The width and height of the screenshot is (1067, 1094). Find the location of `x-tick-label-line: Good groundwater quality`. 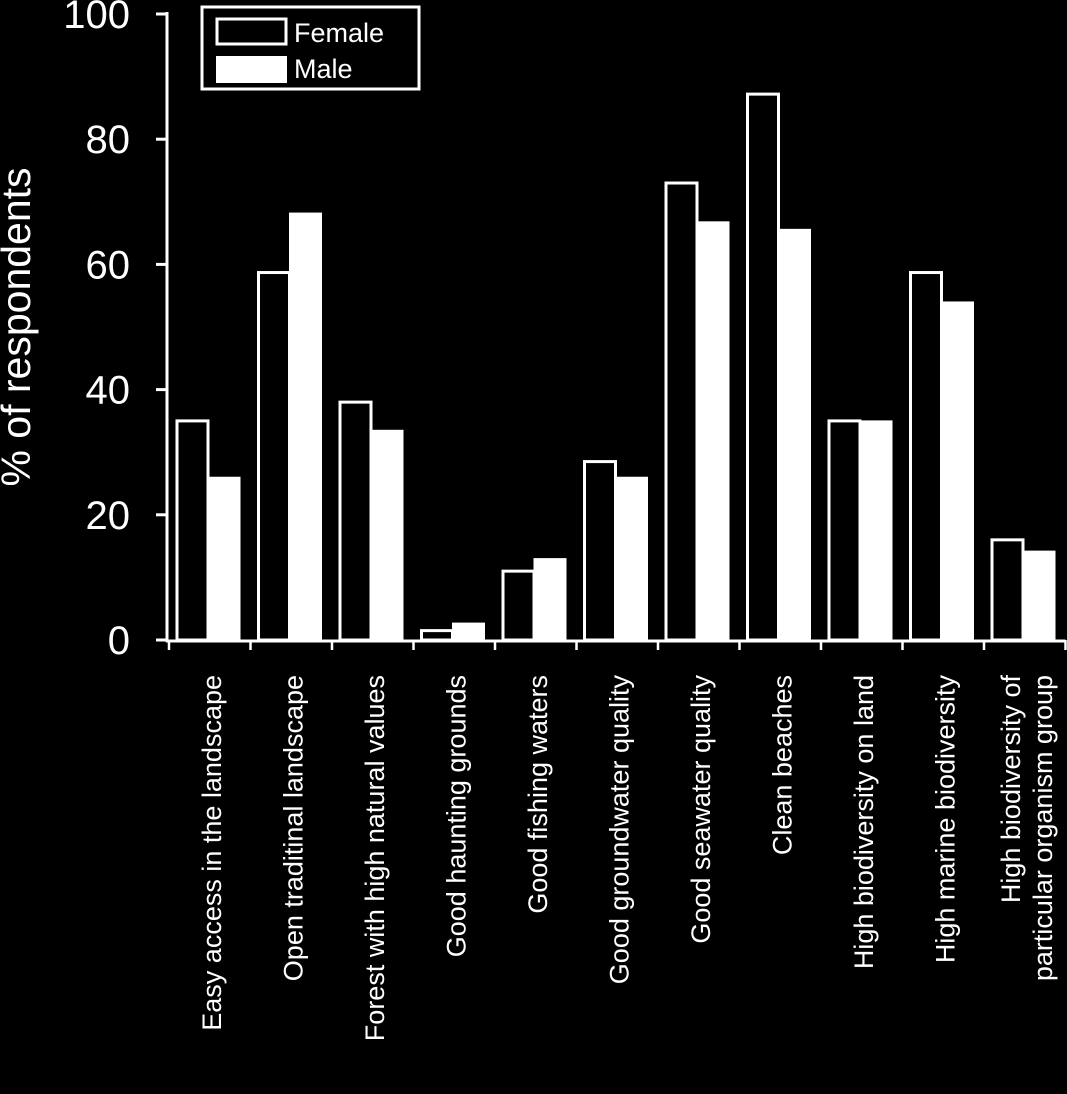

x-tick-label-line: Good groundwater quality is located at coordinates (619, 830).